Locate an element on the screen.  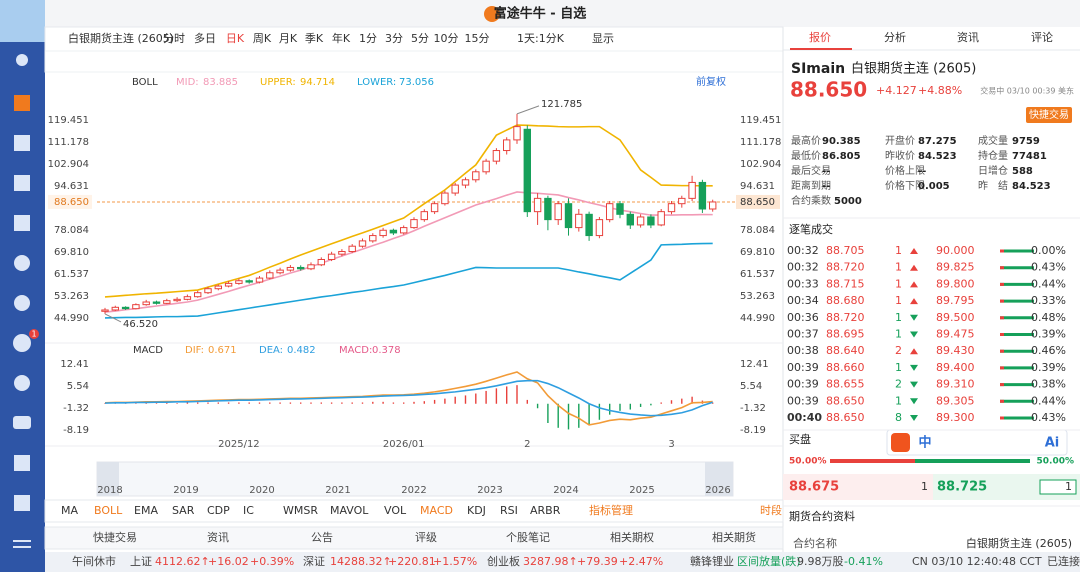
panel-tab: 报价 is located at coordinates (820, 37).